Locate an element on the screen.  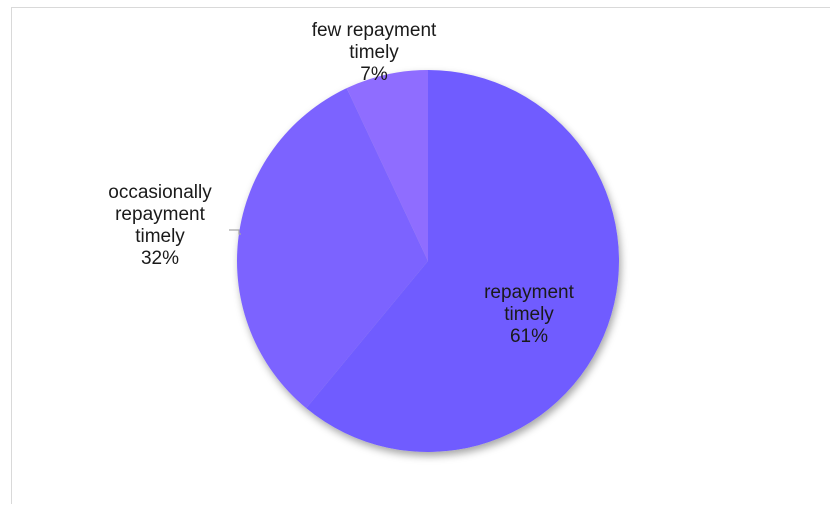
slice-label-1: repayment timely 61% is located at coordinates (529, 314).